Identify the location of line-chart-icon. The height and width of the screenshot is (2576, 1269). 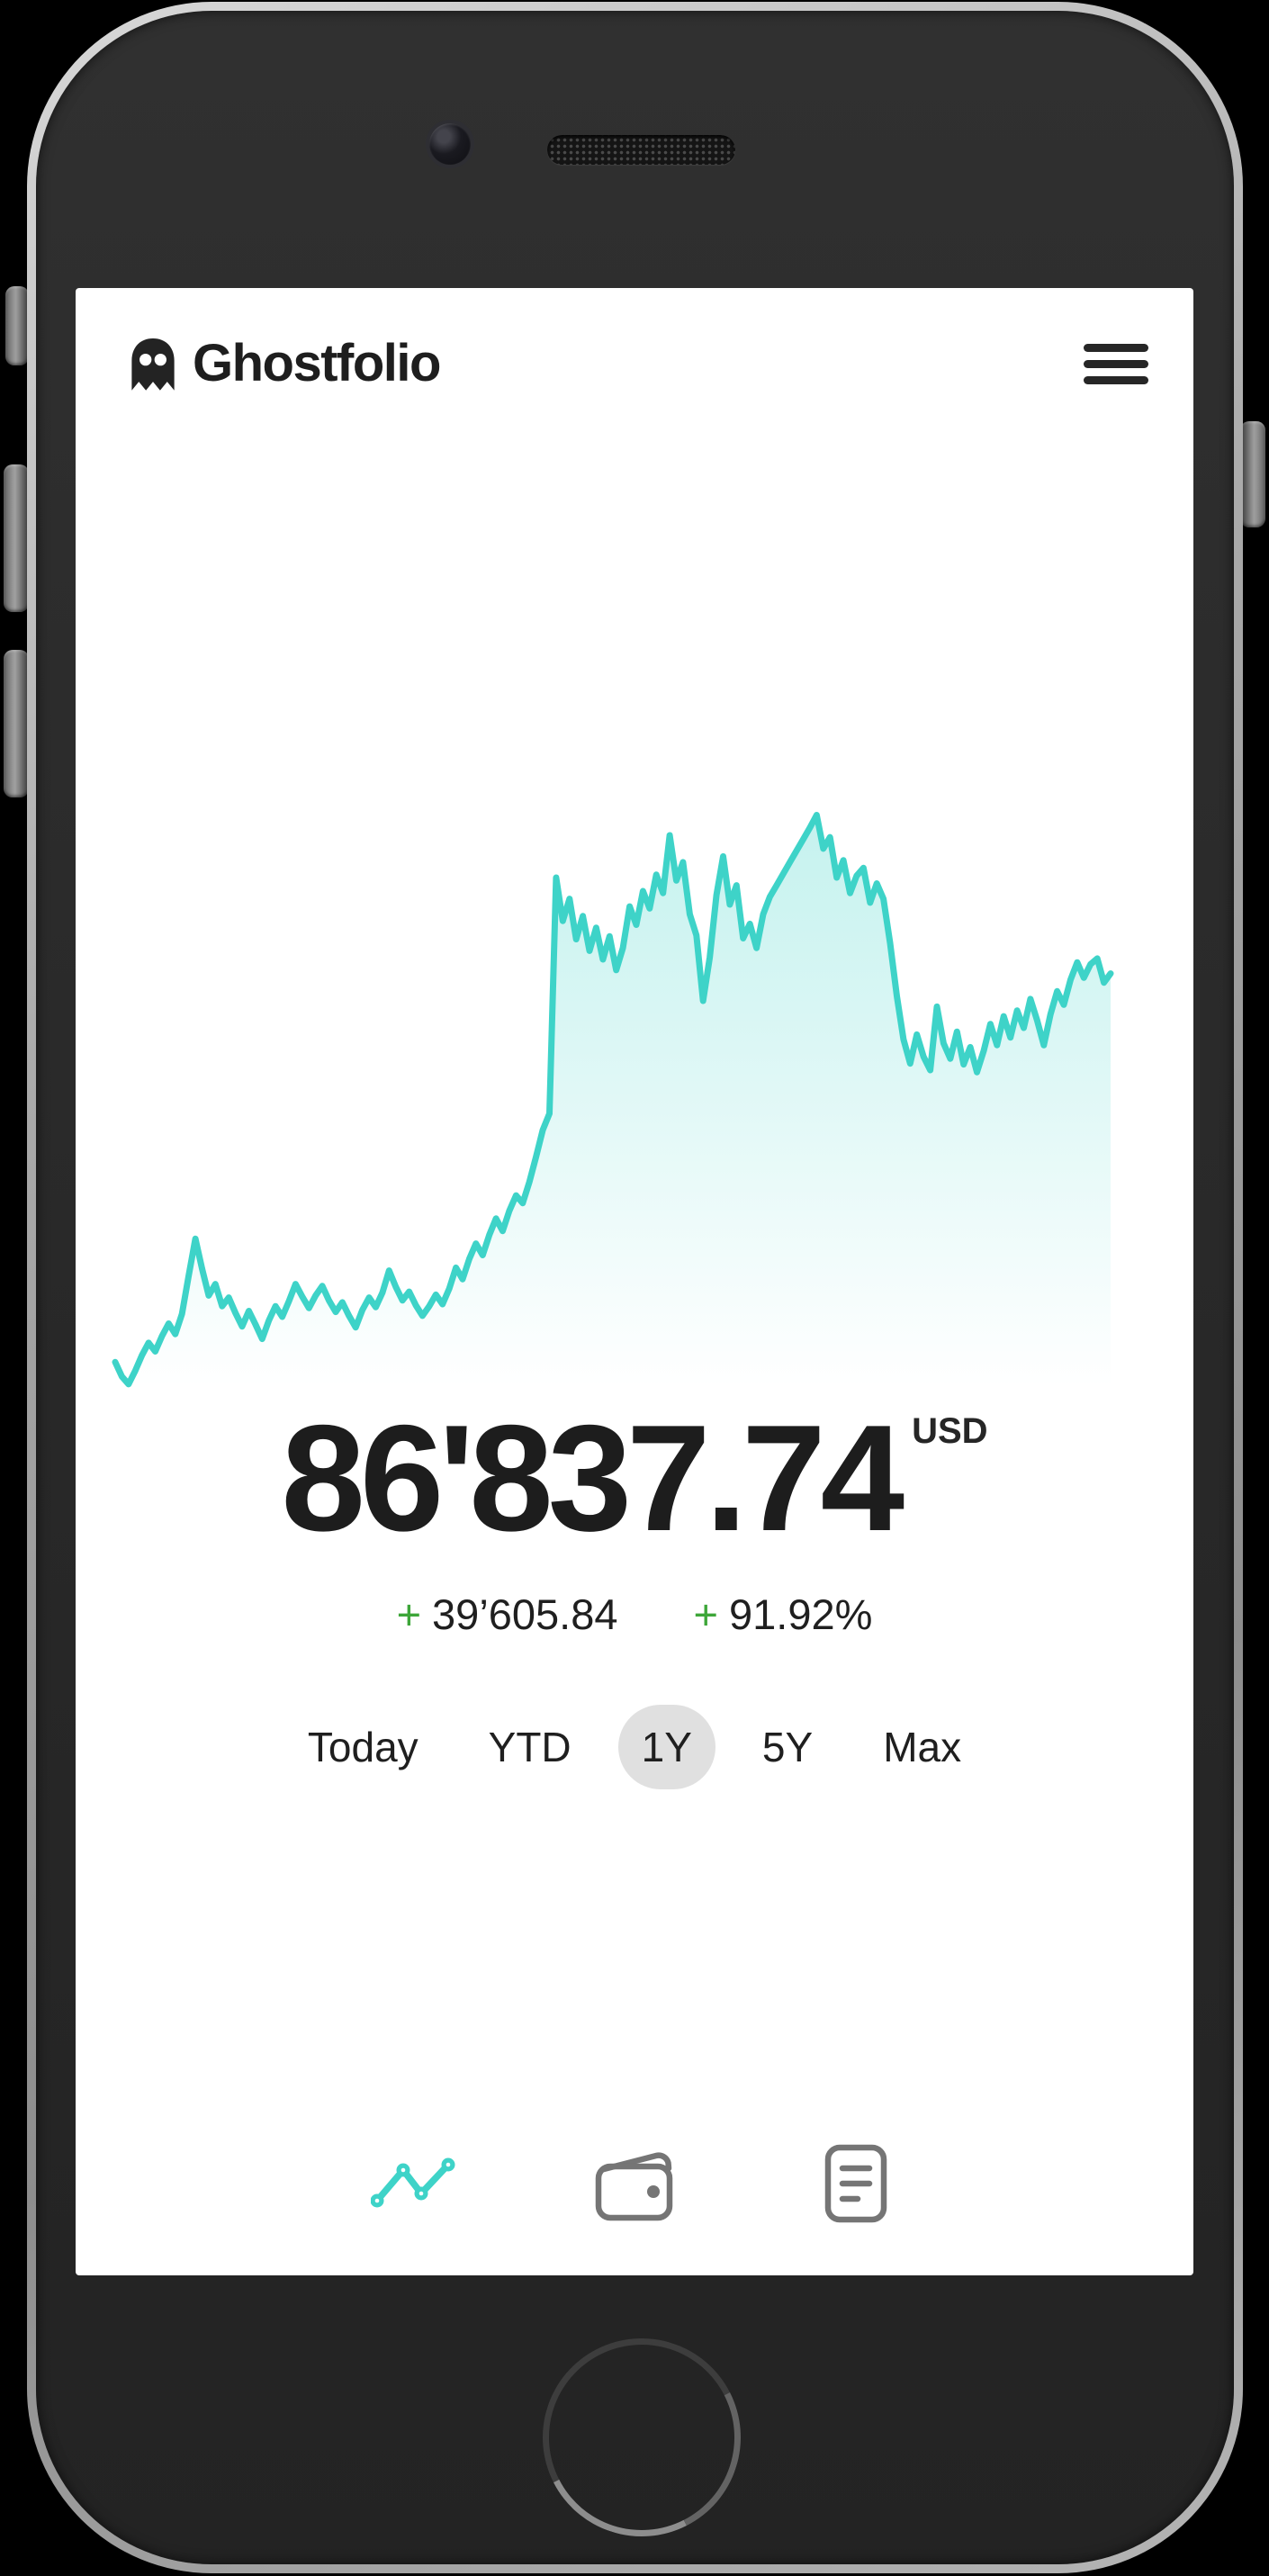
(413, 2182).